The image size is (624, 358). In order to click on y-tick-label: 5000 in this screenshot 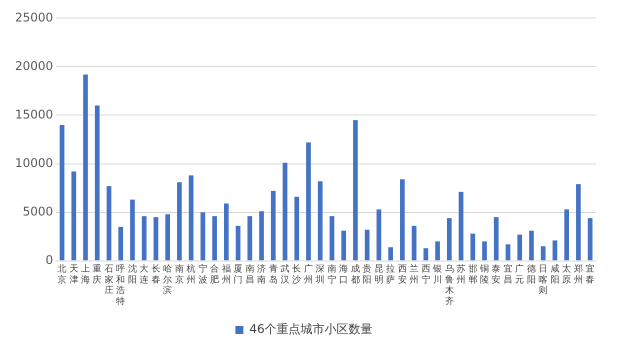, I will do `click(38, 211)`.